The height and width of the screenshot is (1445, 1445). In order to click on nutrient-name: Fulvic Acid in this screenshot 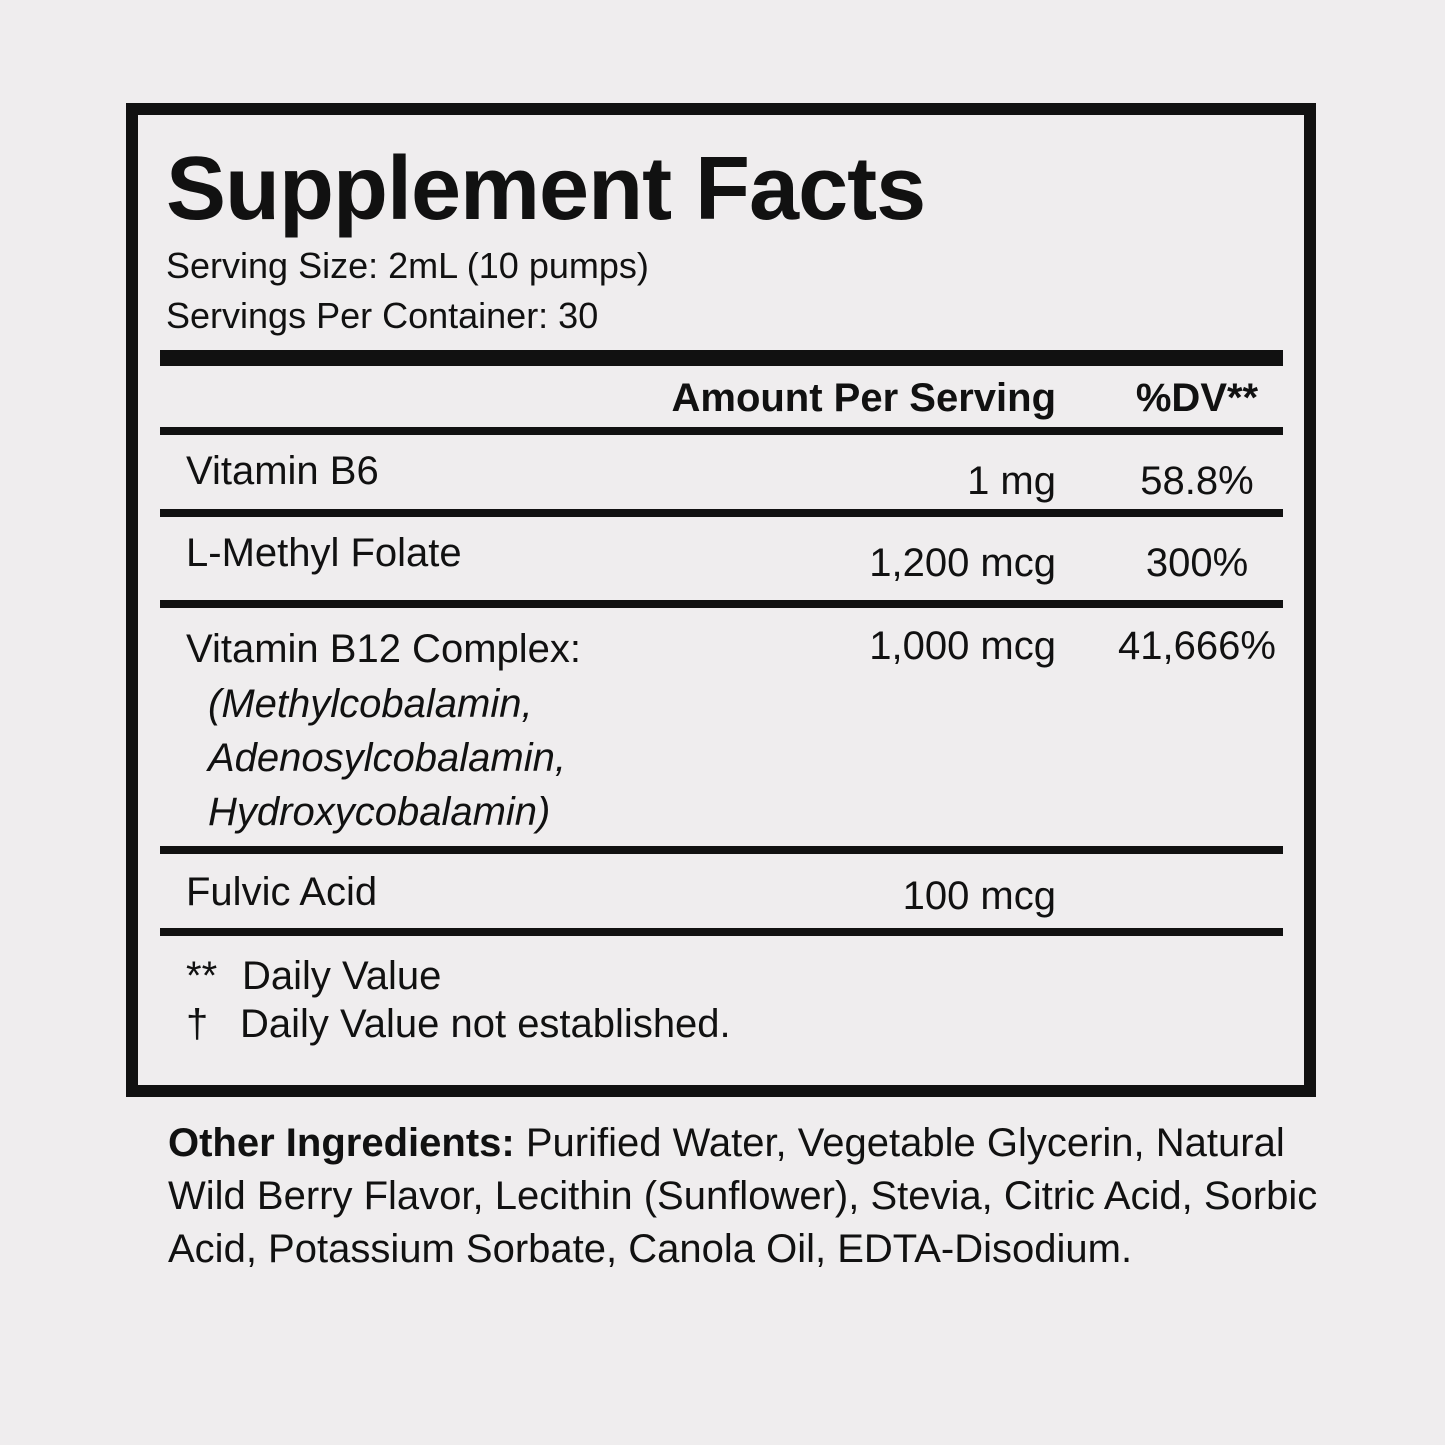, I will do `click(282, 892)`.